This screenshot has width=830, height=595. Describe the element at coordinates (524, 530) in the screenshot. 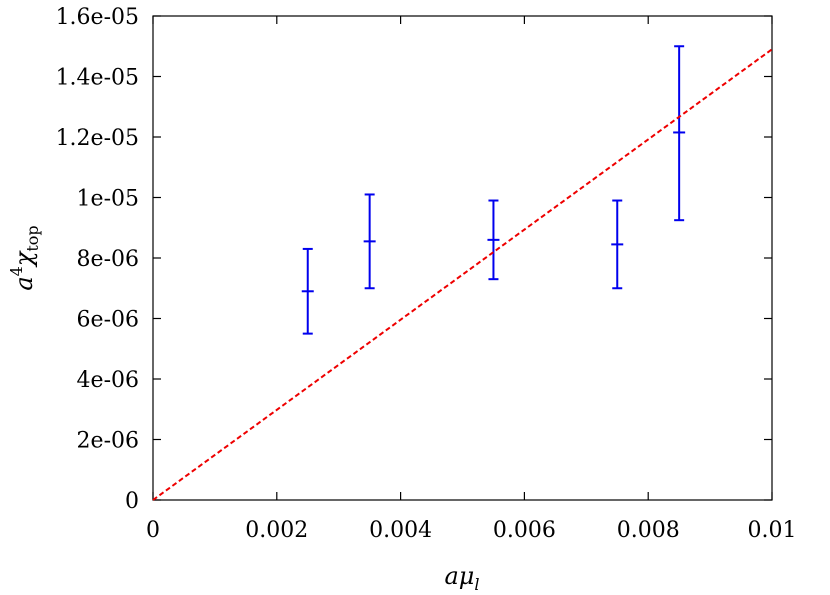

I see `x-tick-label: 0.006` at that location.